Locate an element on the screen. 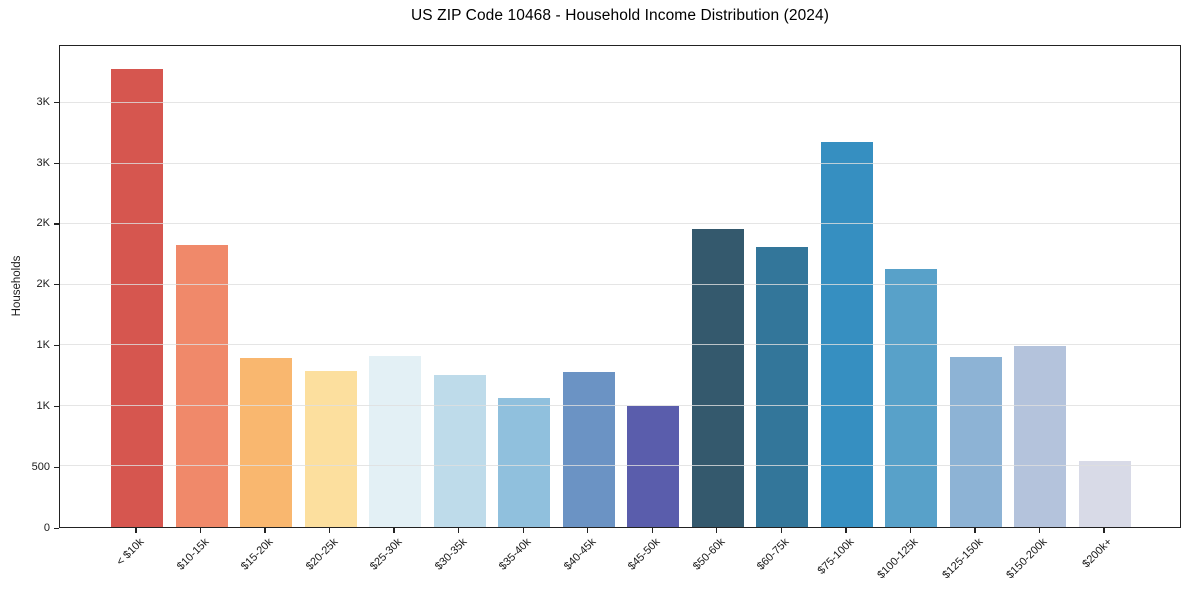 The width and height of the screenshot is (1189, 590). bar-50-60k is located at coordinates (717, 377).